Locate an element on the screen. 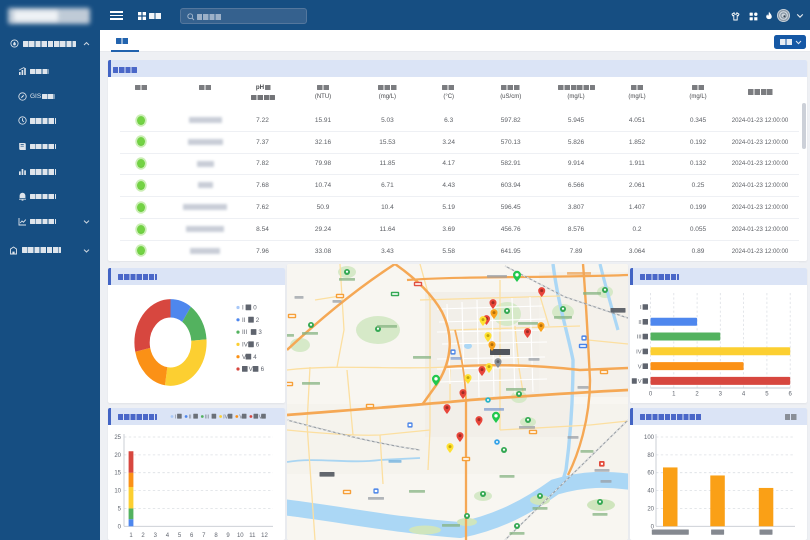 The image size is (810, 540). svg-text: 9 is located at coordinates (228, 536).